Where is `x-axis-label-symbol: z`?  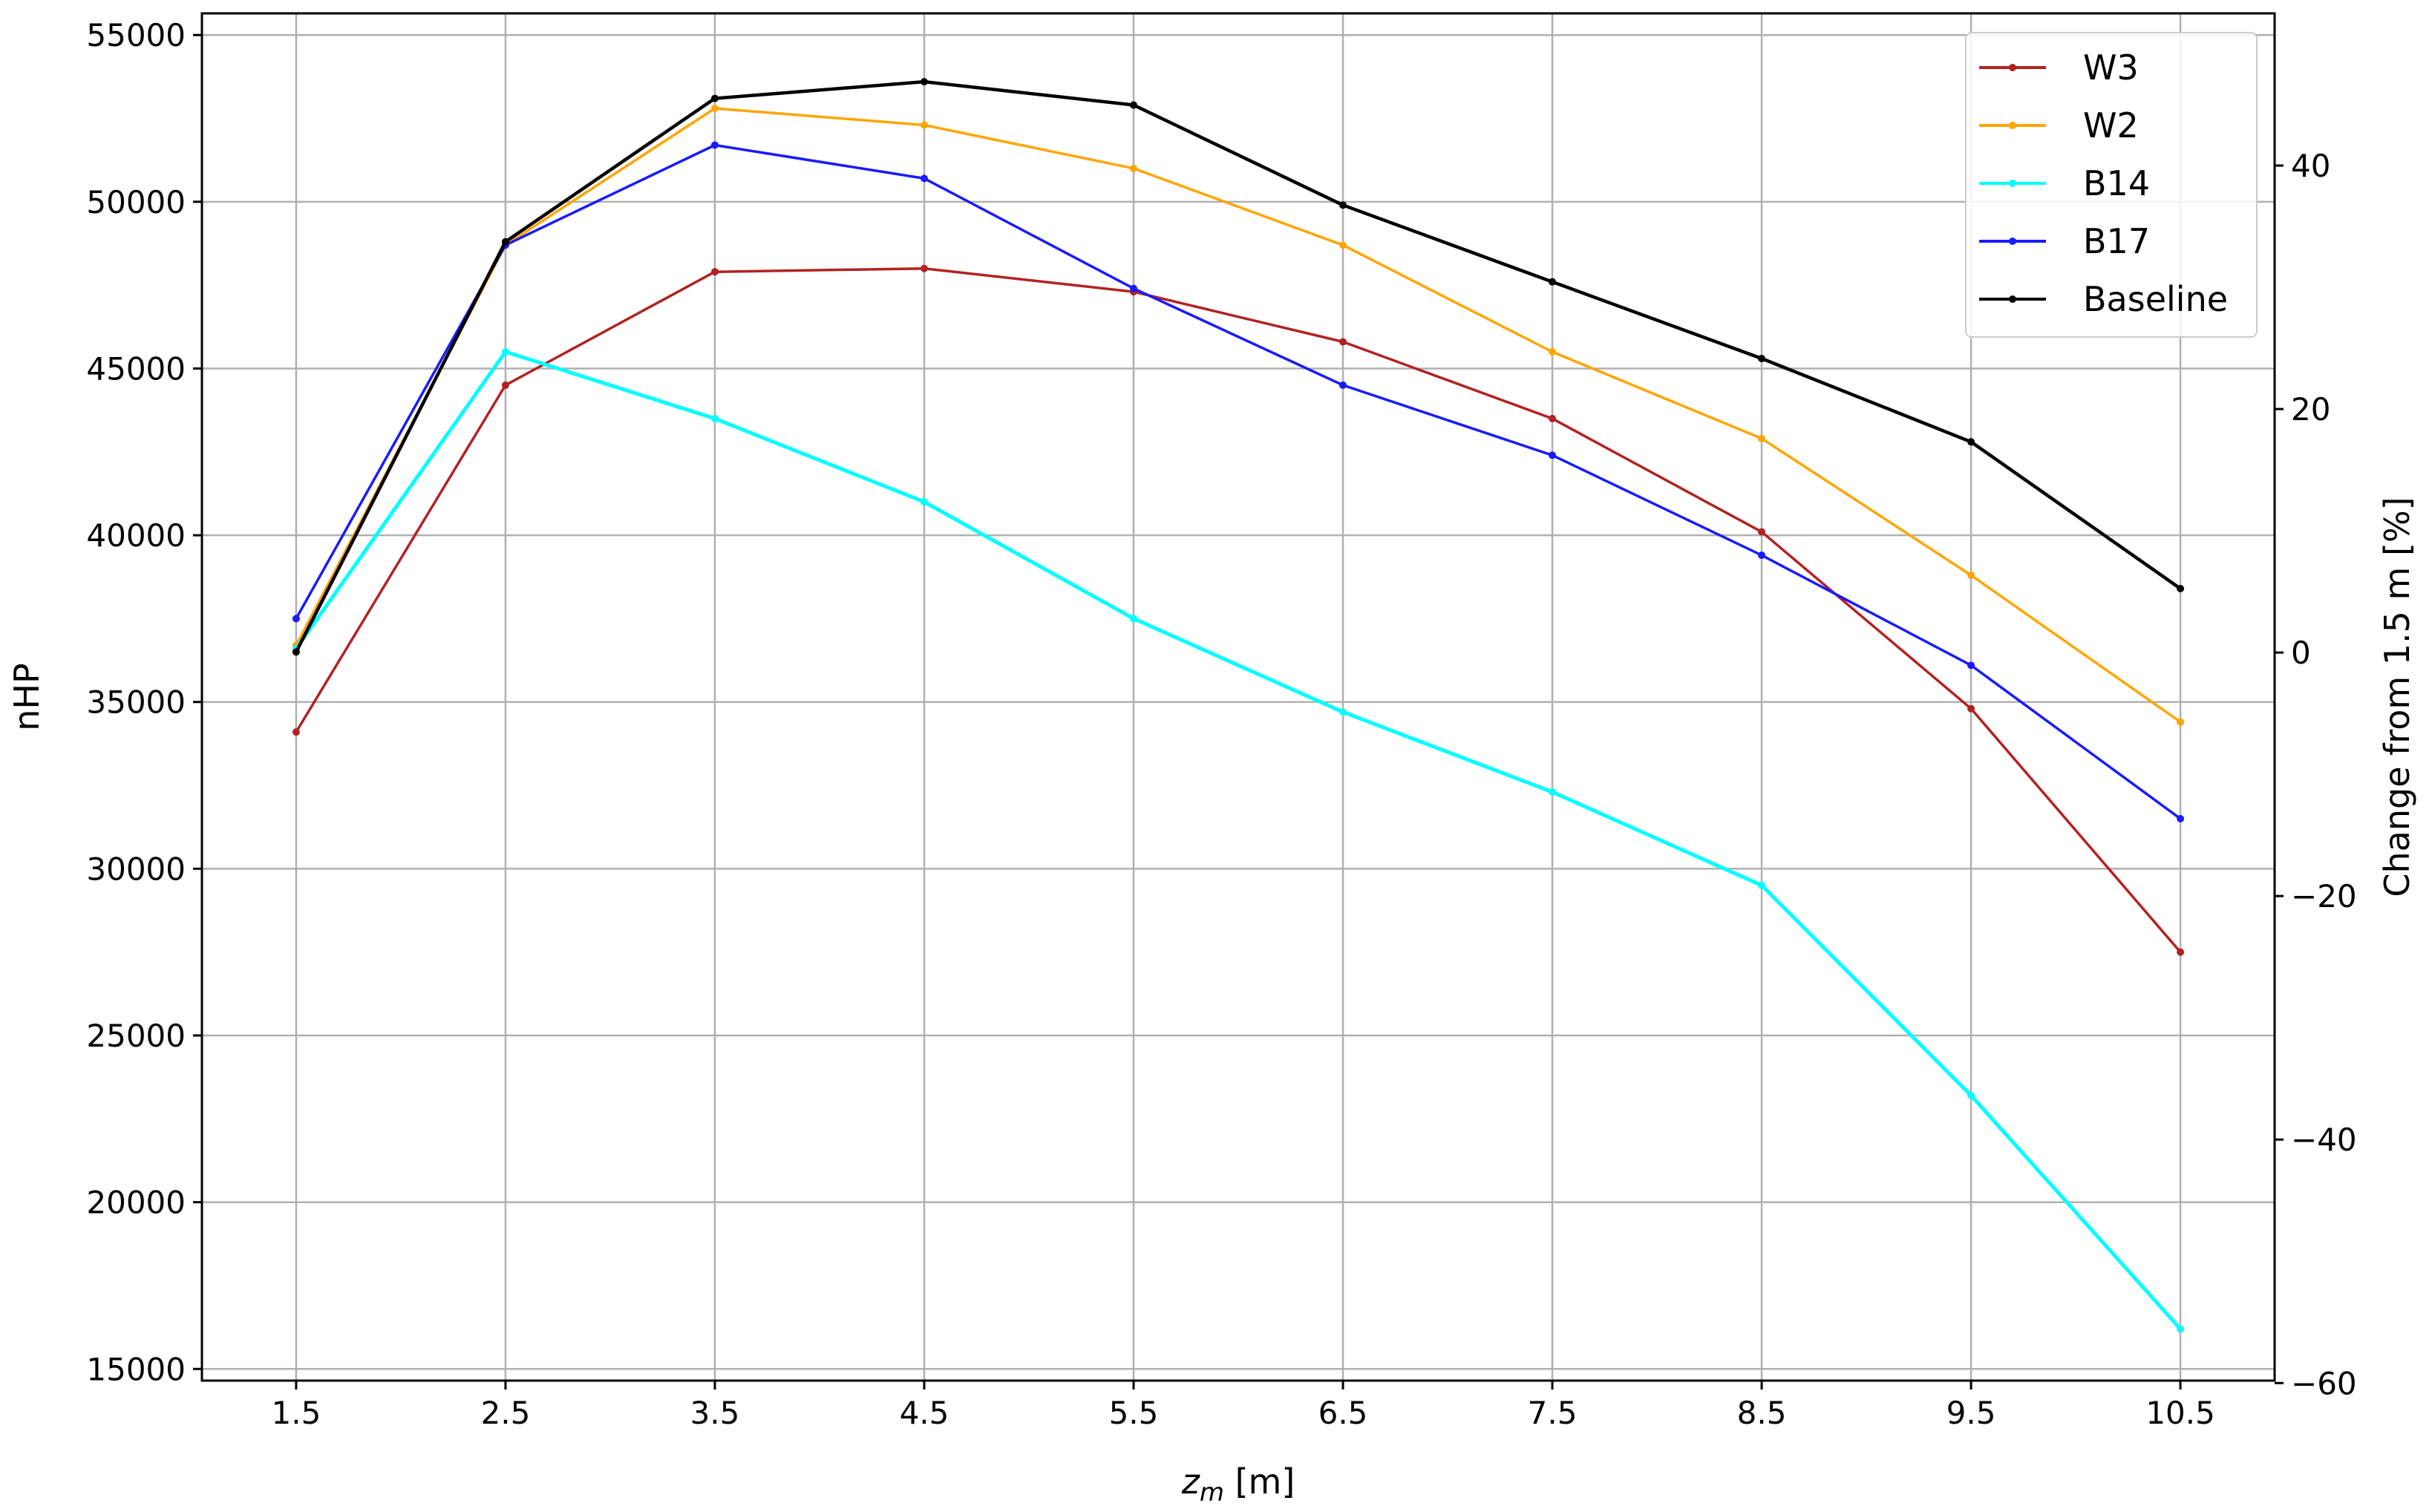 x-axis-label-symbol: z is located at coordinates (1190, 1482).